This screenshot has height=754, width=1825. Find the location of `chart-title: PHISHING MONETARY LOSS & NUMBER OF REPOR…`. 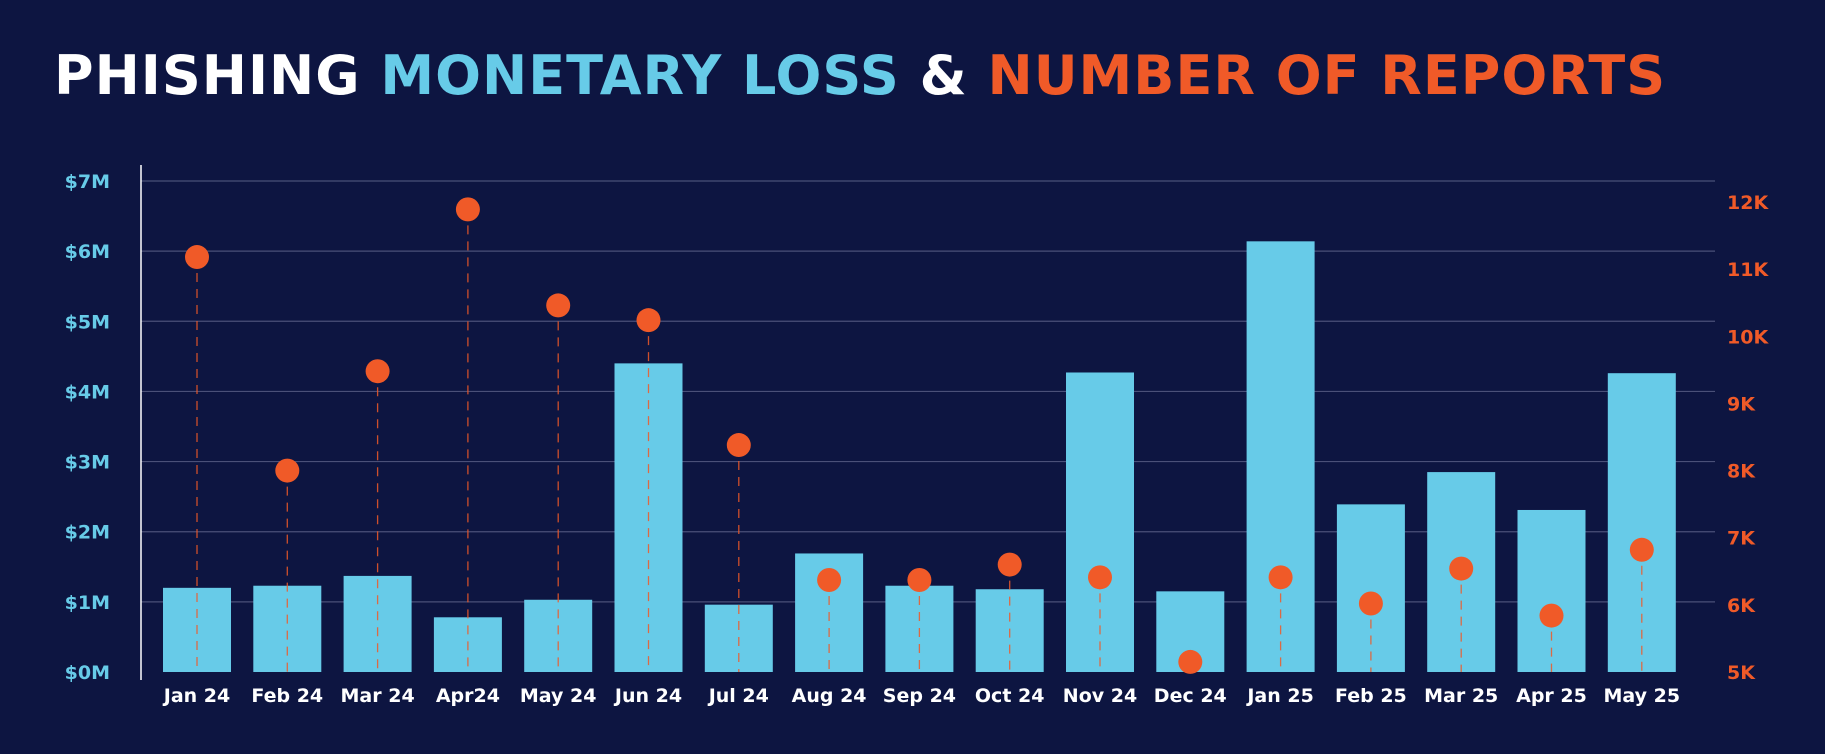

chart-title: PHISHING MONETARY LOSS & NUMBER OF REPOR… is located at coordinates (860, 75).